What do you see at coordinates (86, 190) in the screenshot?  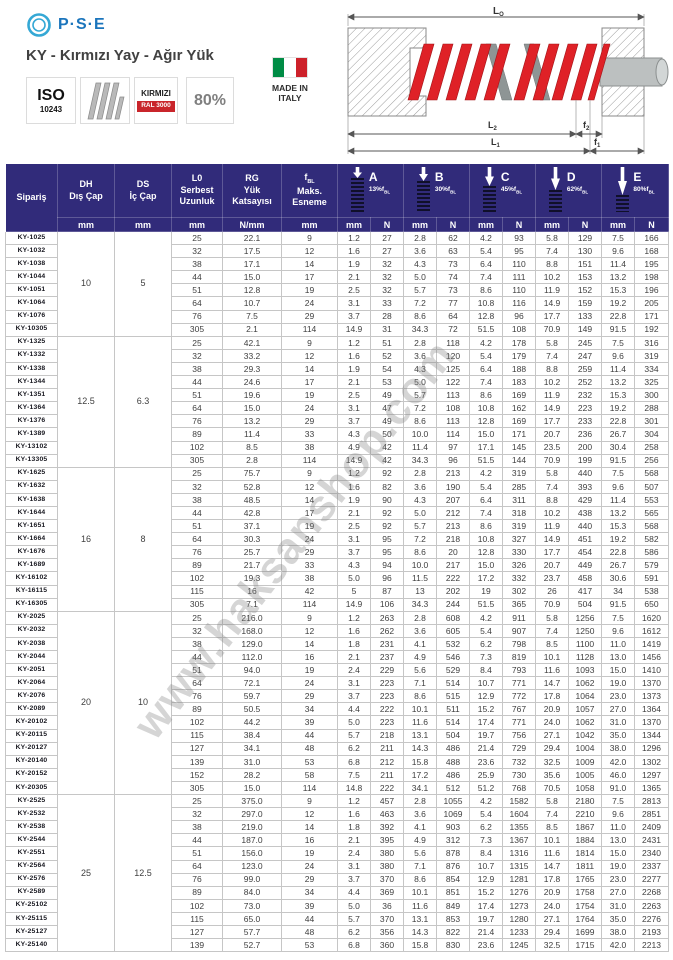 I see `col-header-dh: DH Dış Çap` at bounding box center [86, 190].